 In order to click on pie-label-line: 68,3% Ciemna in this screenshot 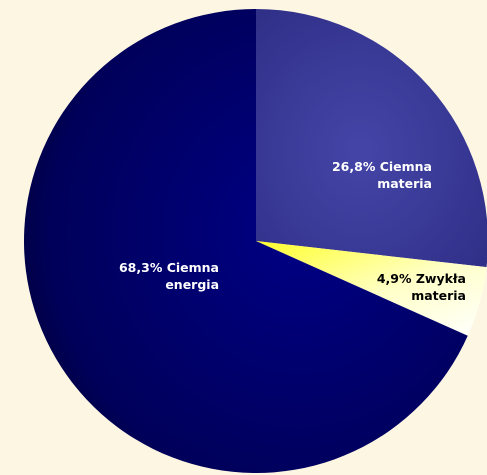, I will do `click(169, 267)`.